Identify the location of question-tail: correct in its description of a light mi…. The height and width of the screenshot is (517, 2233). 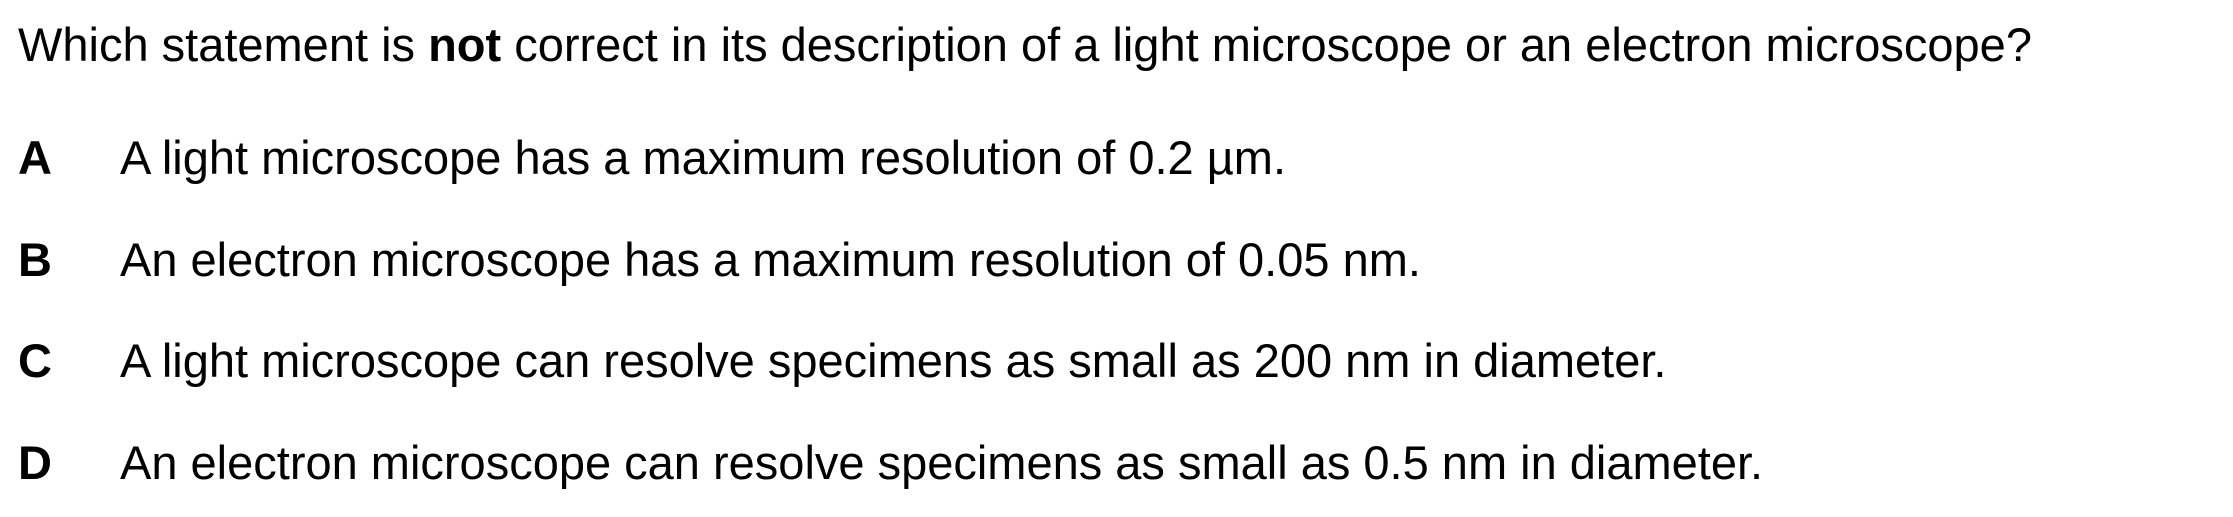
(1266, 44).